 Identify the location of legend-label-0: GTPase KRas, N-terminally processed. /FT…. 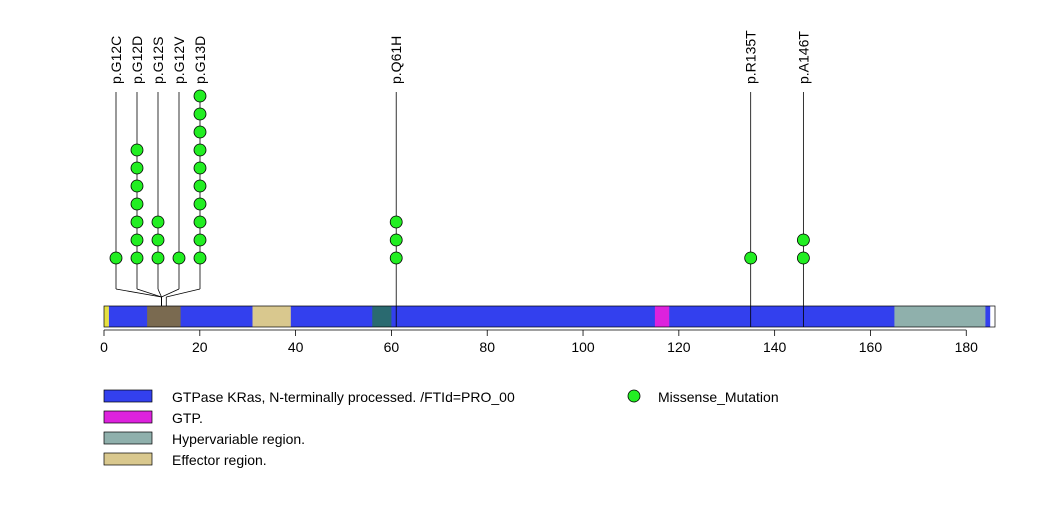
(343, 397).